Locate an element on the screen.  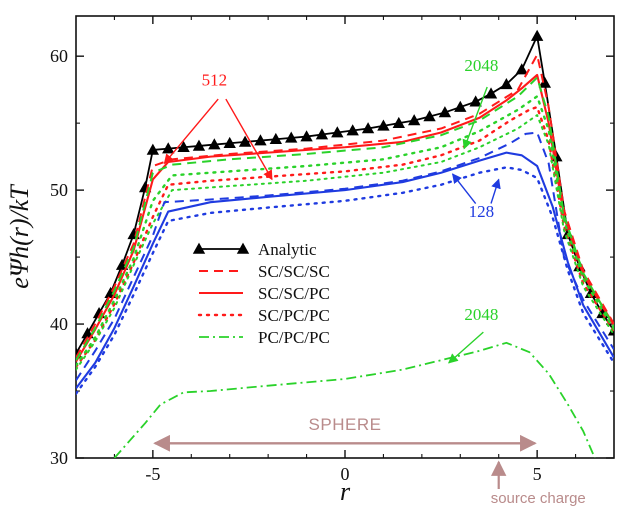
sphere-label: SPHERE is located at coordinates (345, 424).